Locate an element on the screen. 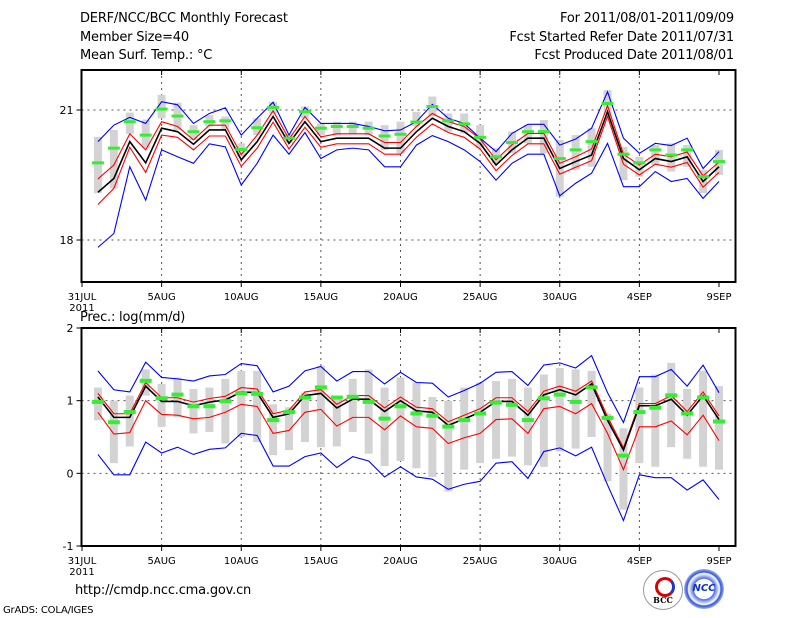  panel1-ensemble-mean-line is located at coordinates (408, 151).